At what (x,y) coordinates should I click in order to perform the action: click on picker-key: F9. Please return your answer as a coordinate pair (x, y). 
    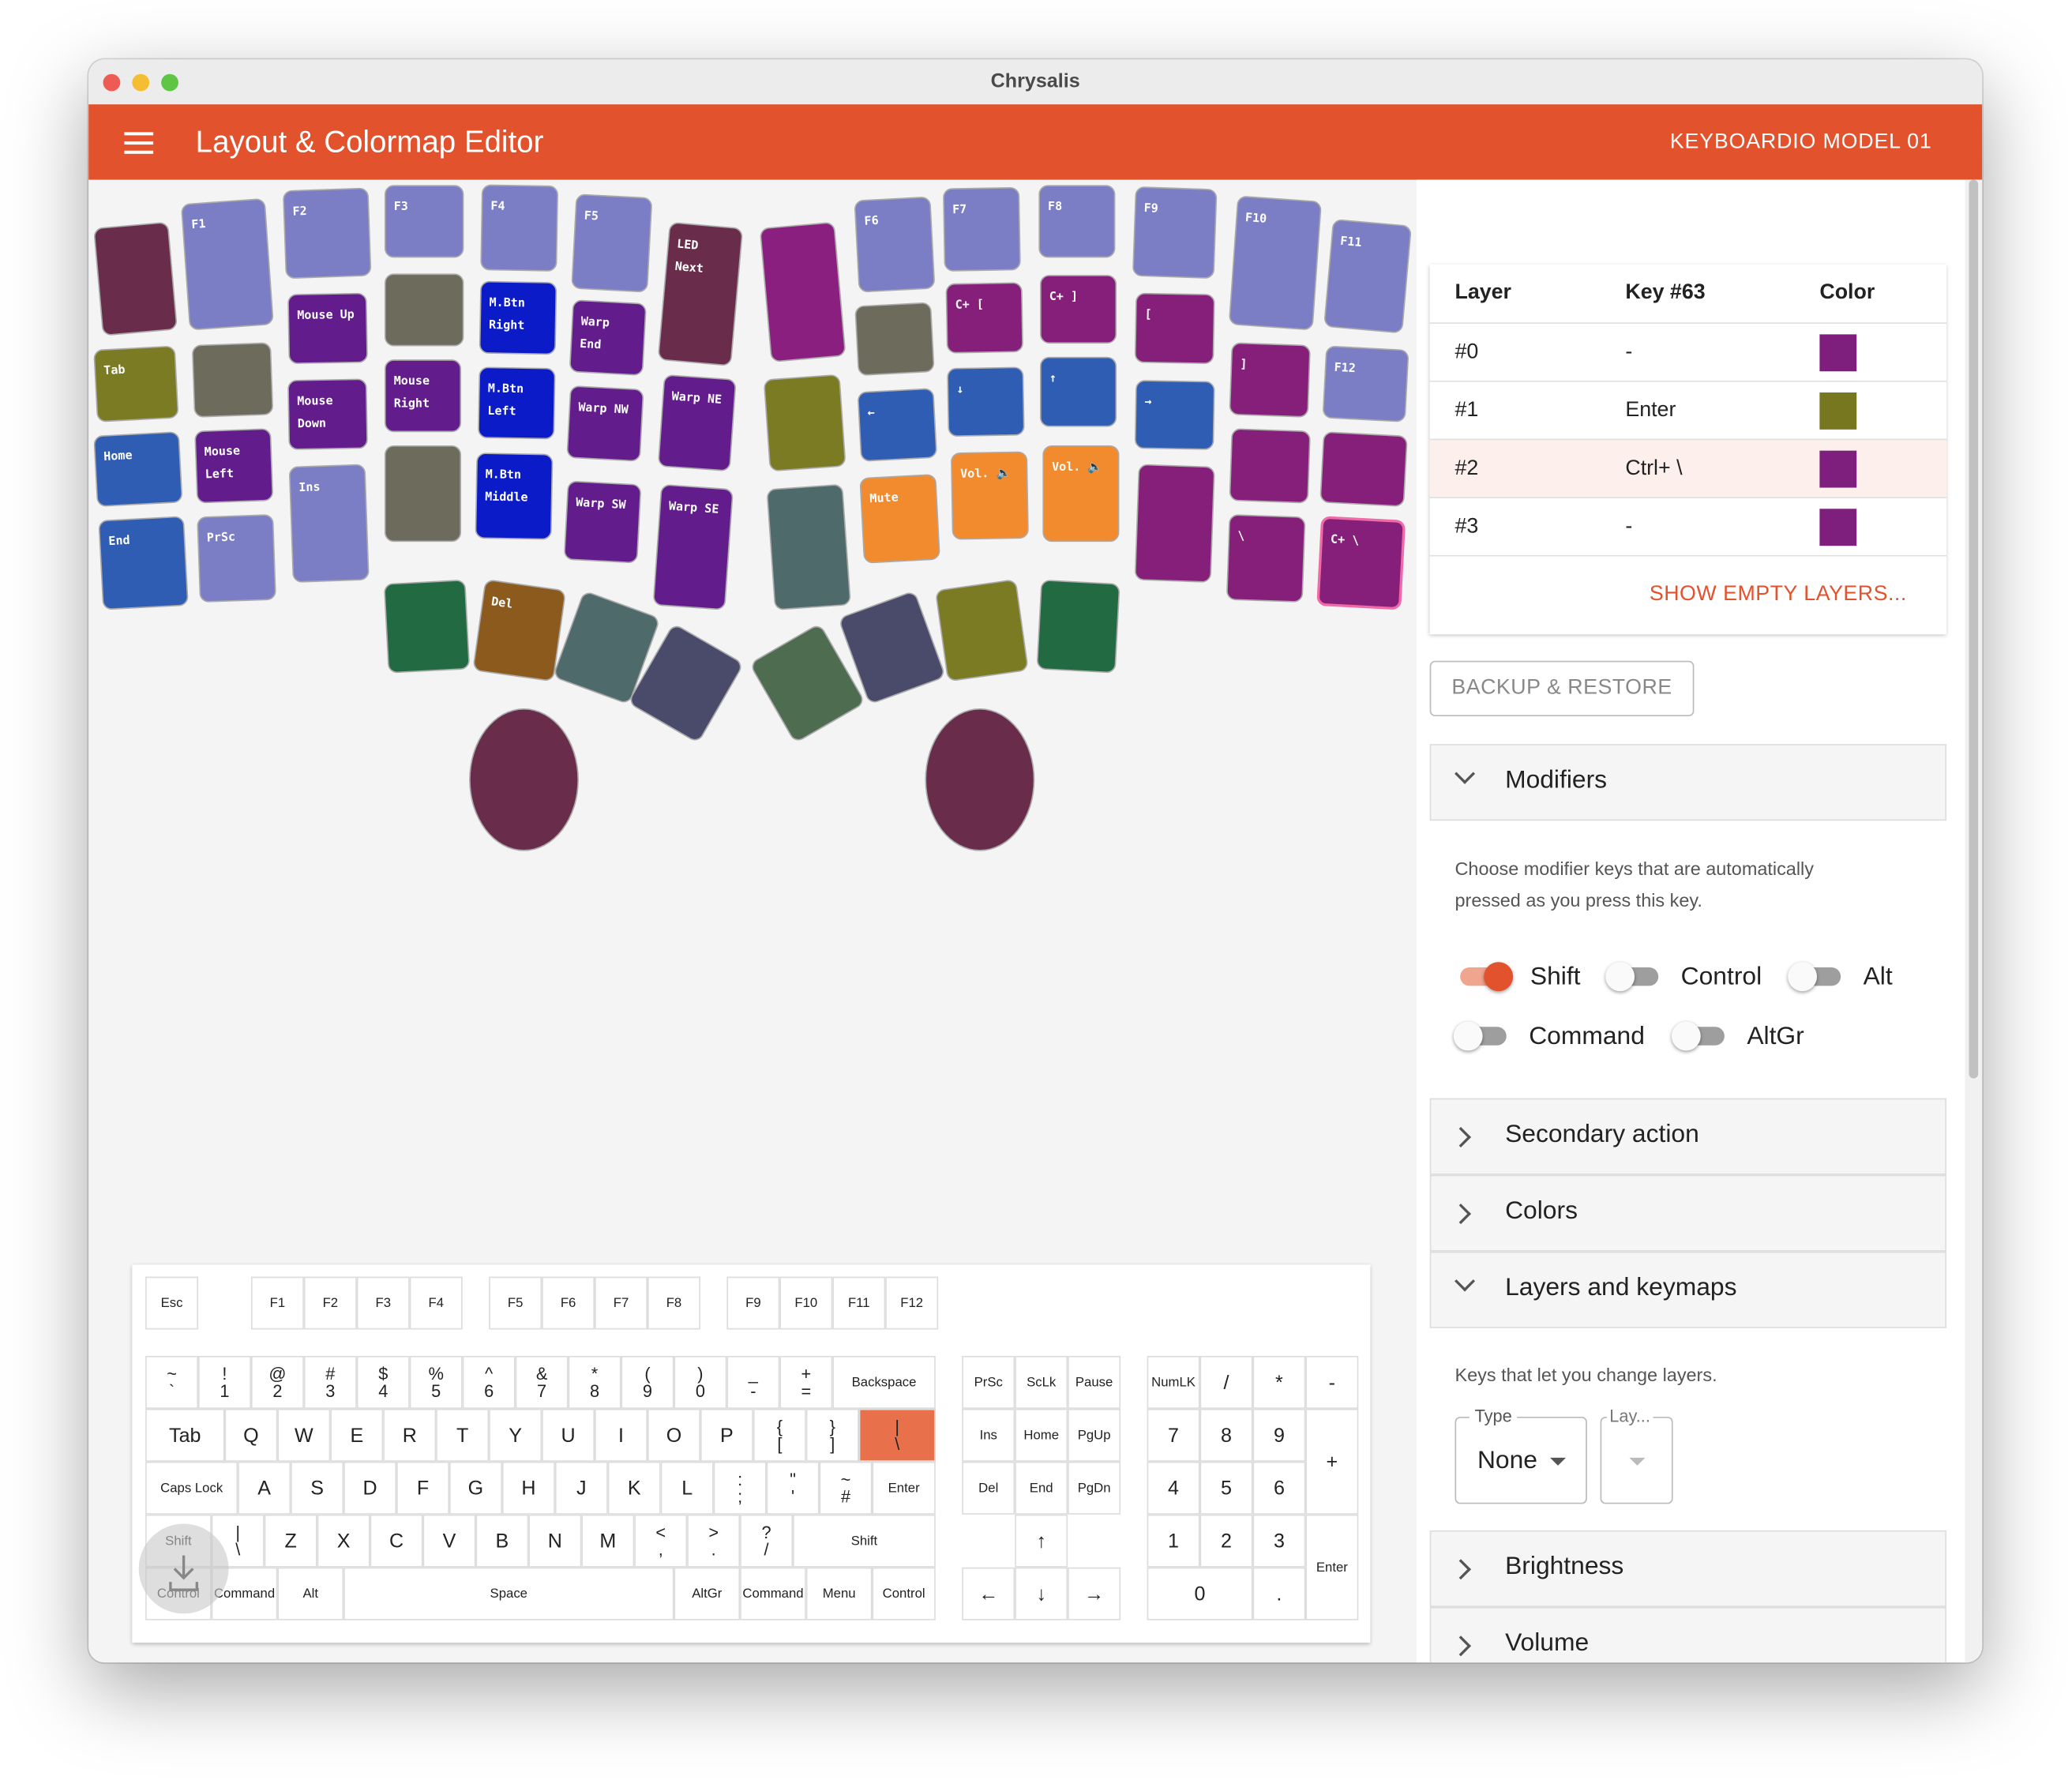
    Looking at the image, I should click on (753, 1303).